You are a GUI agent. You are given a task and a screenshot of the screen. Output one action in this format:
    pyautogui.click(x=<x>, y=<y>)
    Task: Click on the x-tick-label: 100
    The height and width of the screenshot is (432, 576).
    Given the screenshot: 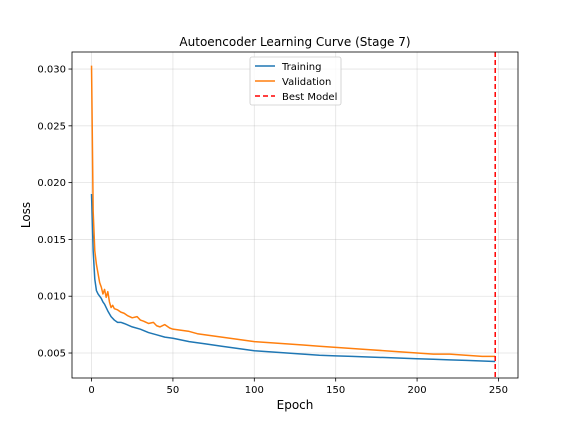 What is the action you would take?
    pyautogui.click(x=254, y=390)
    